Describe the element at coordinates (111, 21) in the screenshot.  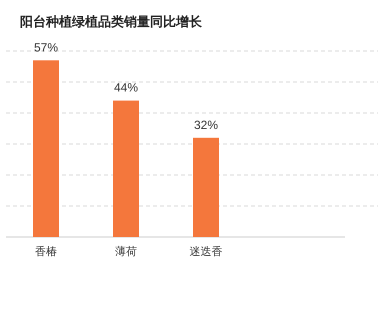
I see `chart-title: 阳台种植绿植品类销量同比增长` at that location.